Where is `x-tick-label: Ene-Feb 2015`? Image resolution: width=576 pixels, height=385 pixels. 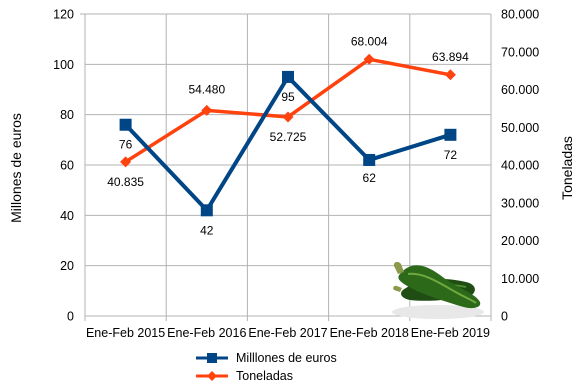 x-tick-label: Ene-Feb 2015 is located at coordinates (125, 333).